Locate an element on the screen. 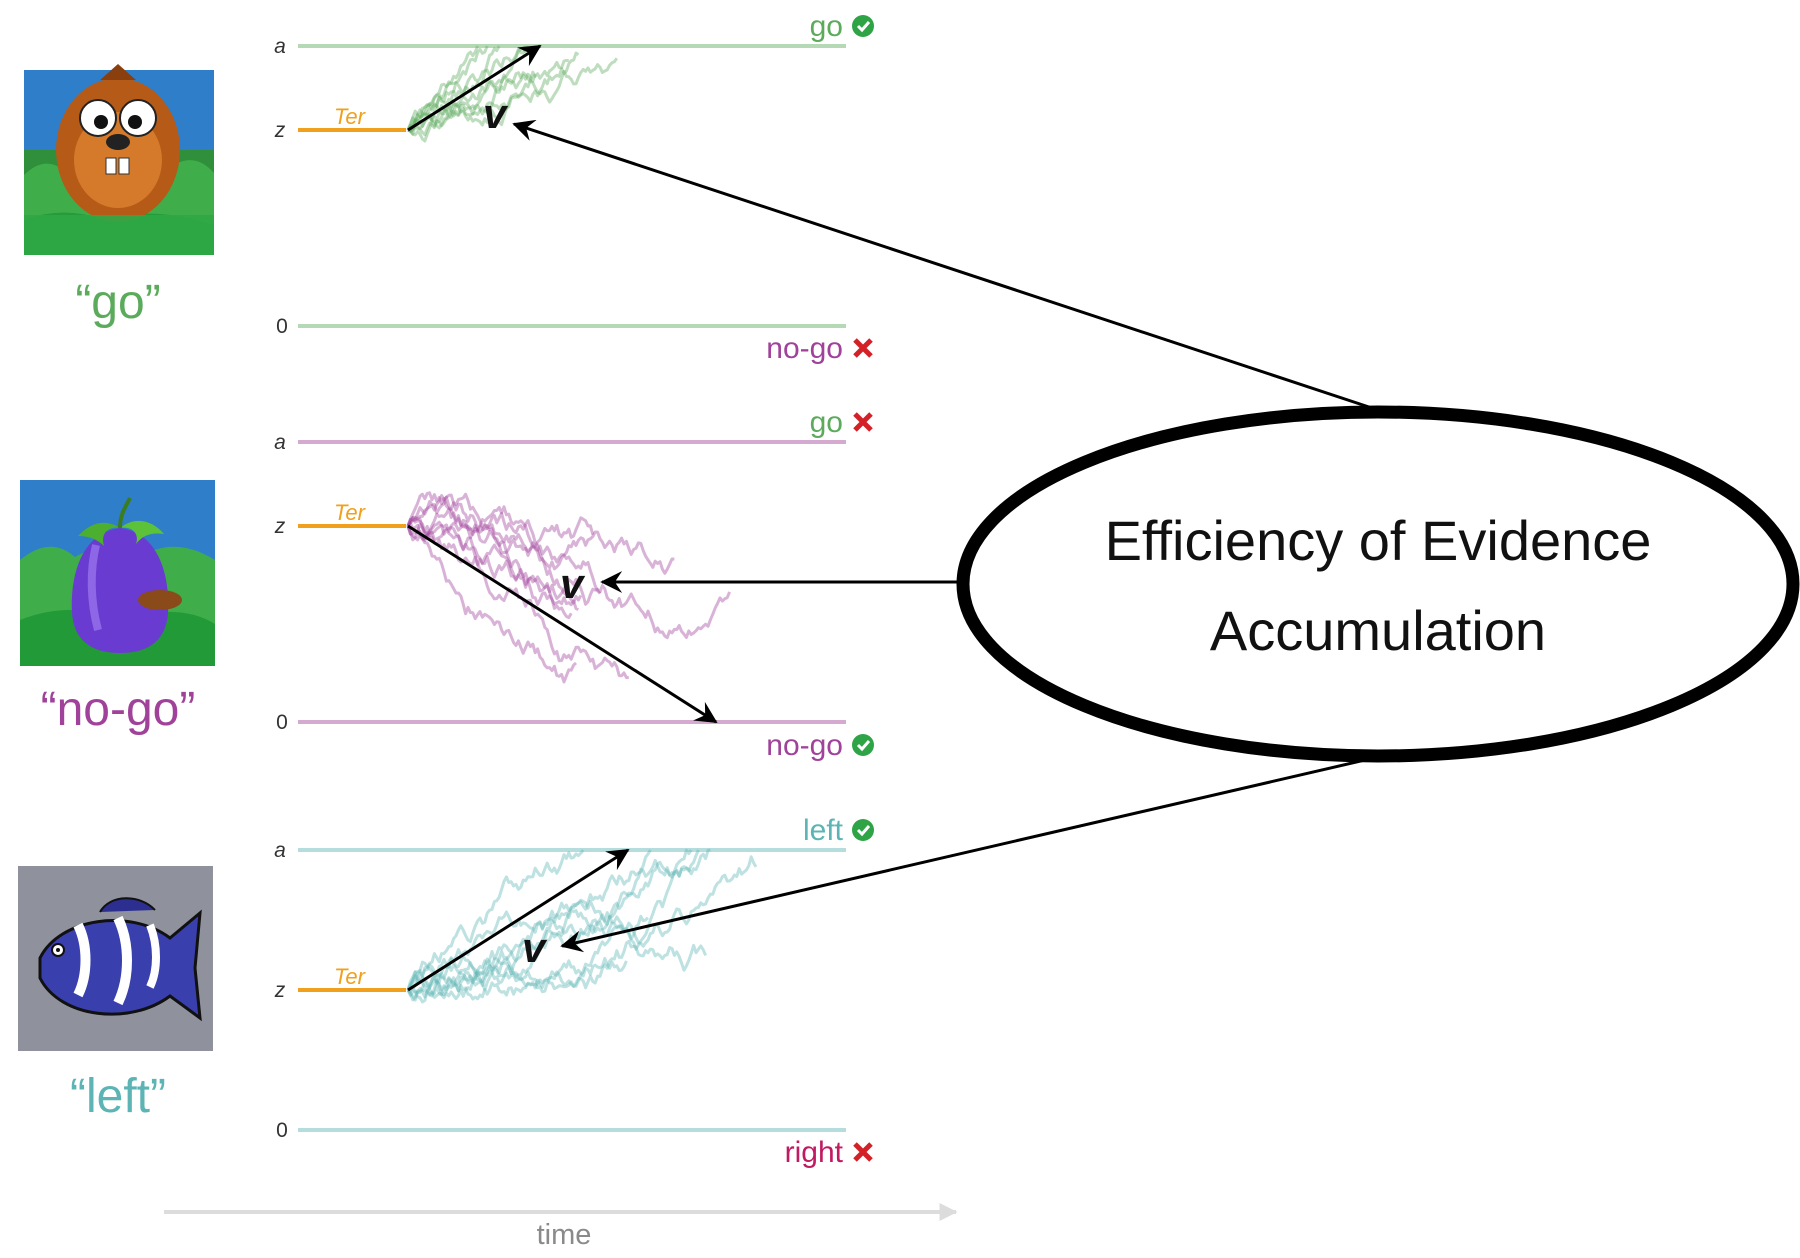 The width and height of the screenshot is (1800, 1258). concept-label-line1: Efficiency of Evidence is located at coordinates (1378, 540).